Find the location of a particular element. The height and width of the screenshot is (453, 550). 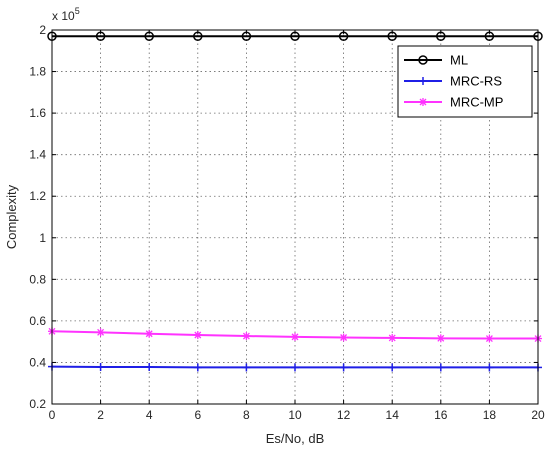

y-axis-title: Complexity is located at coordinates (11, 216).